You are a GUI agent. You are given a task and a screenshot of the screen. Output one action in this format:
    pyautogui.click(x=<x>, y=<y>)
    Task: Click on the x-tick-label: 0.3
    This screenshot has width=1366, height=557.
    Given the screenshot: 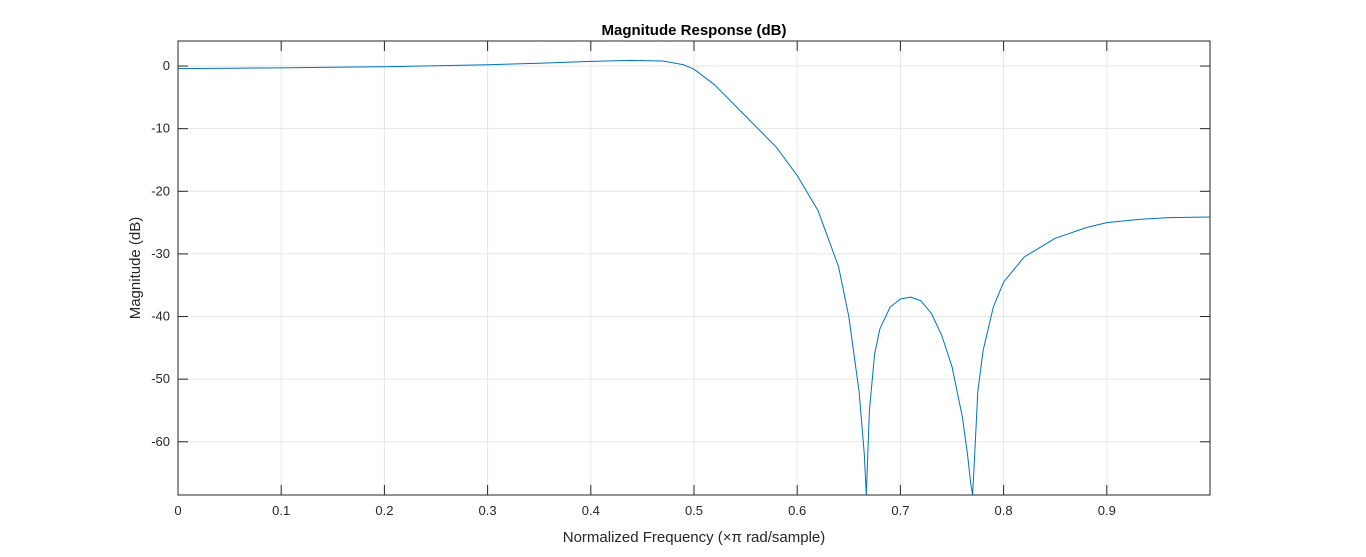 What is the action you would take?
    pyautogui.click(x=488, y=510)
    